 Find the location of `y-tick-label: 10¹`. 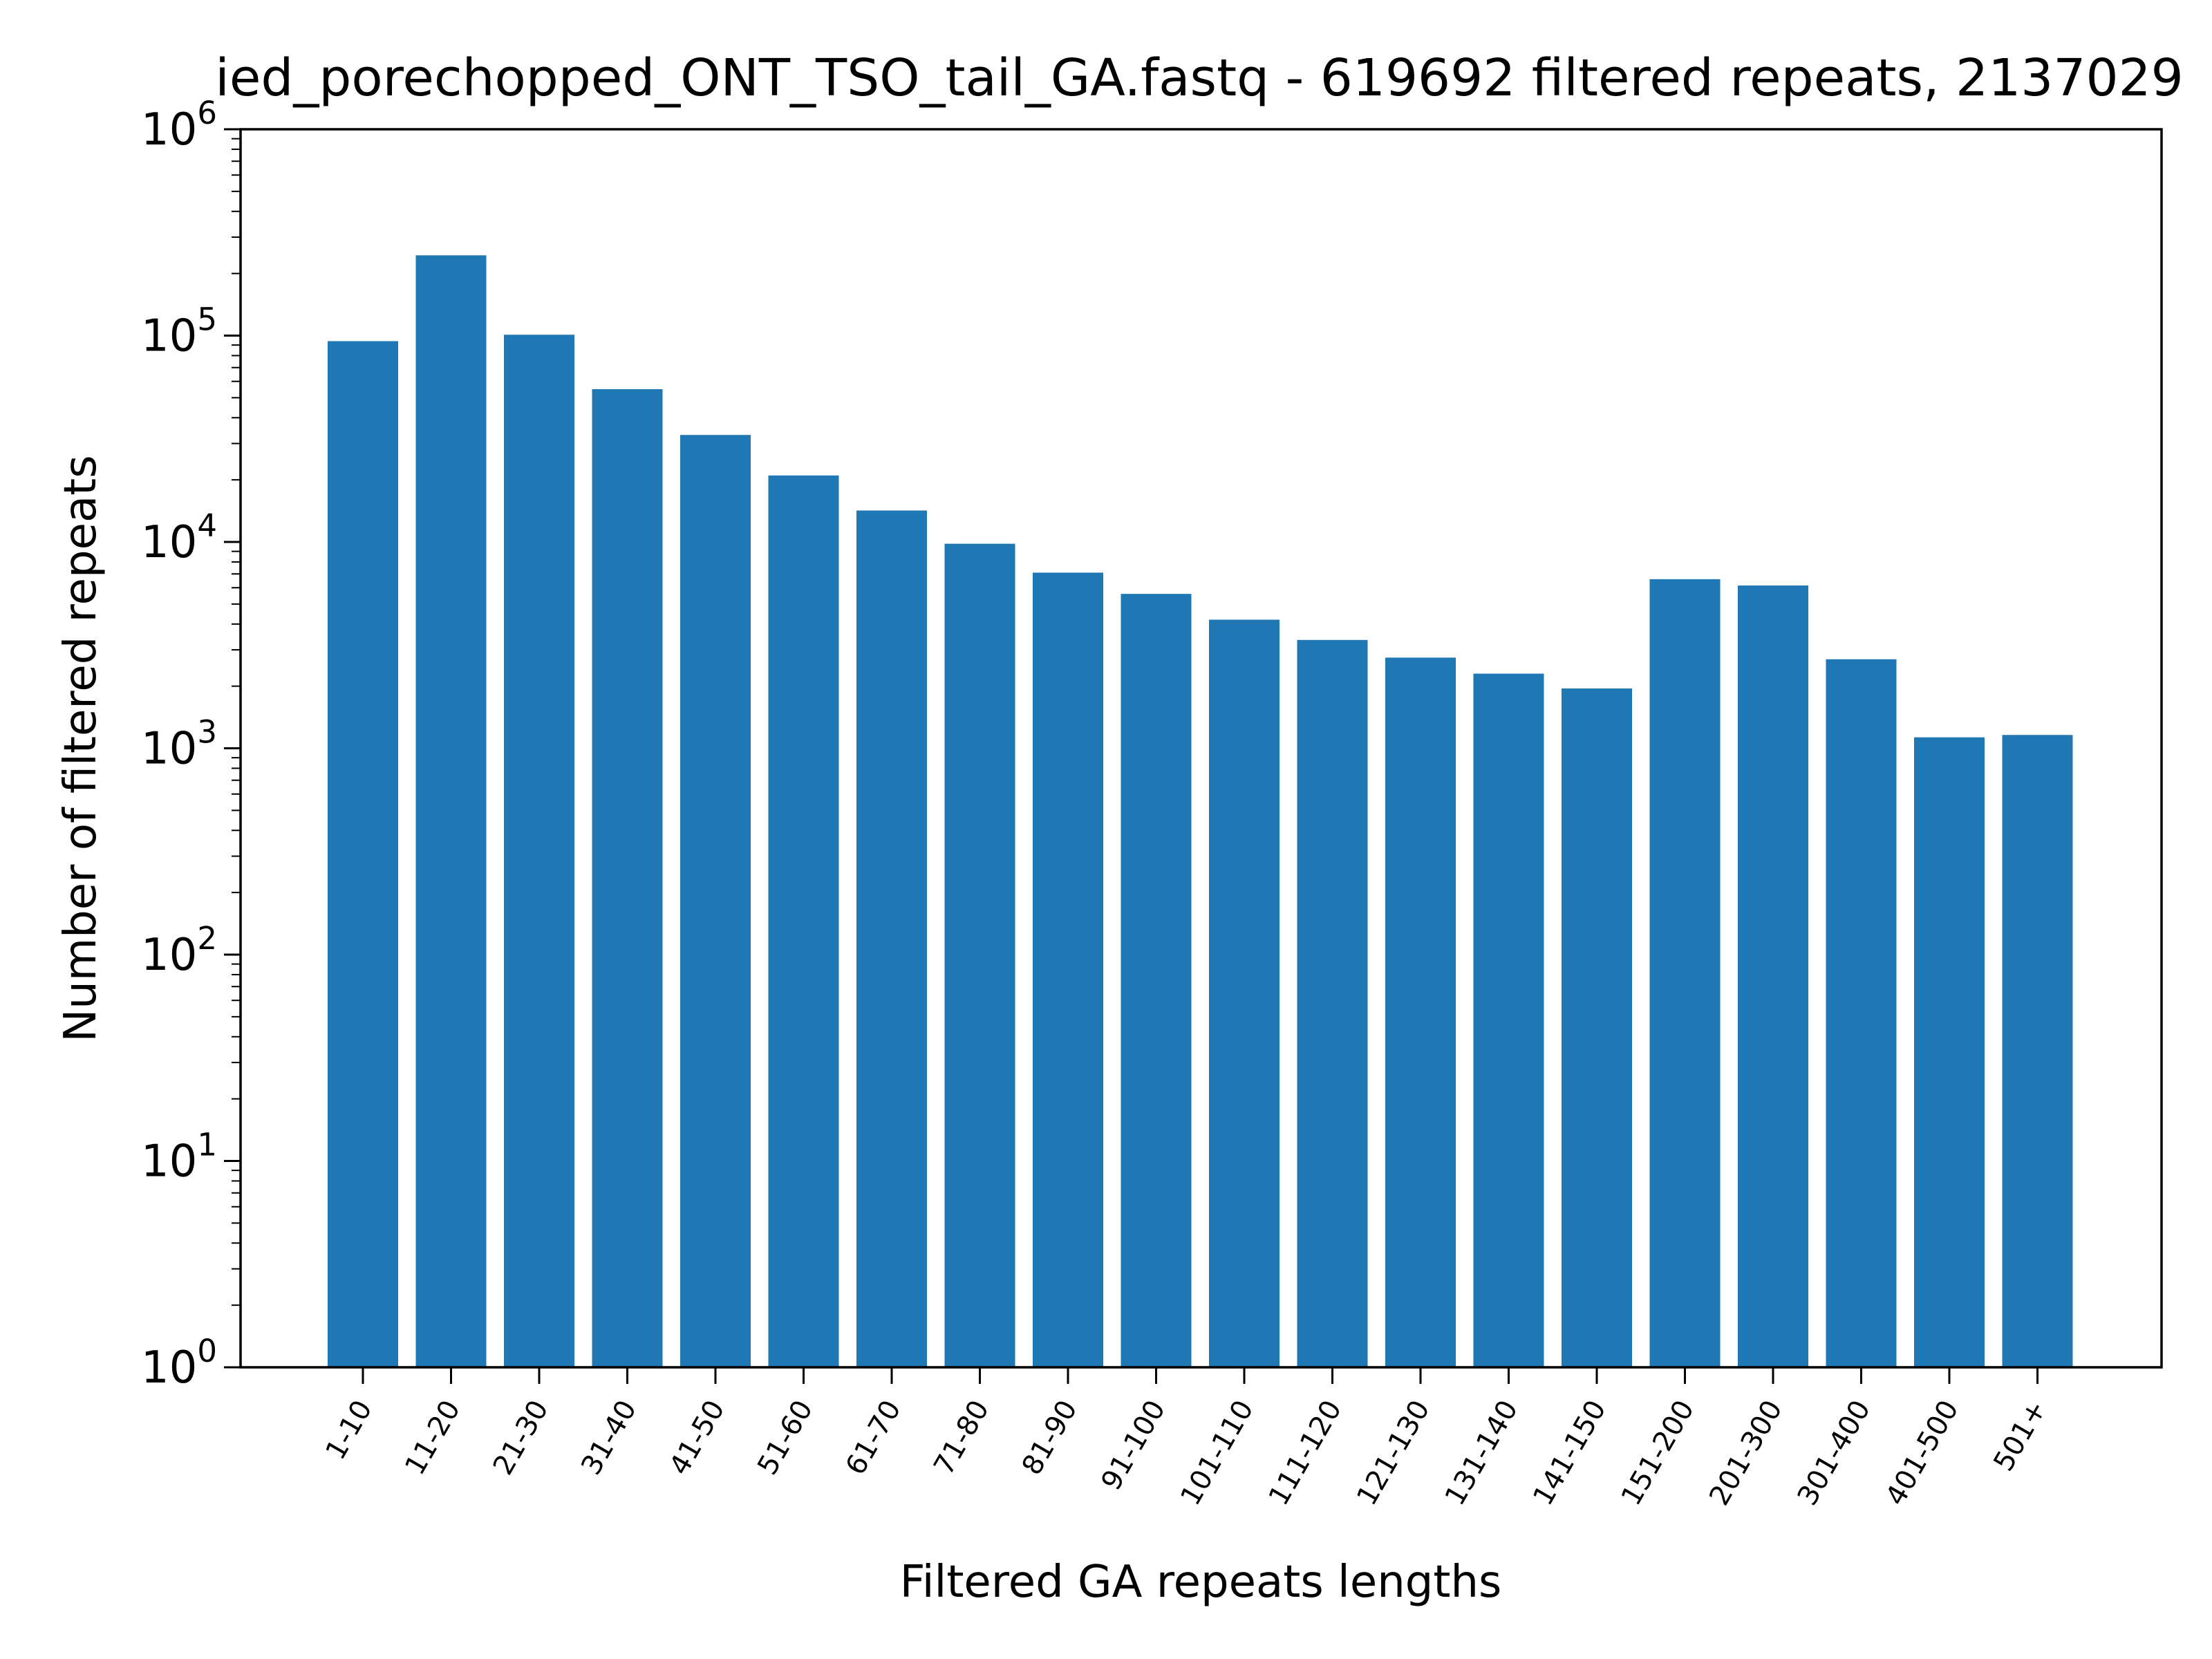

y-tick-label: 10¹ is located at coordinates (179, 1157).